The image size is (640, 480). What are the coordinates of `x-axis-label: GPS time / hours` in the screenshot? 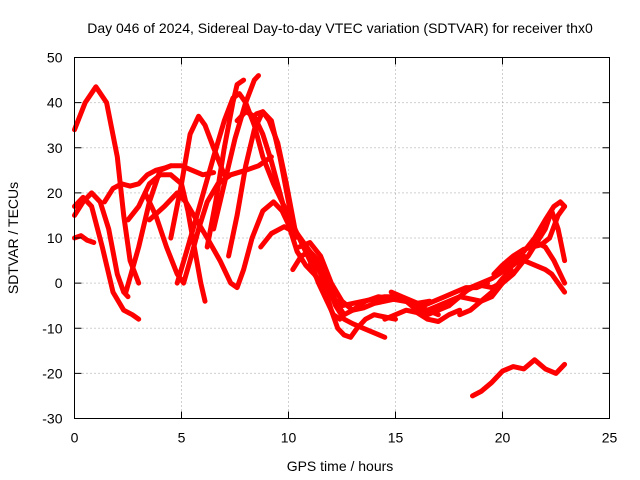 It's located at (340, 466).